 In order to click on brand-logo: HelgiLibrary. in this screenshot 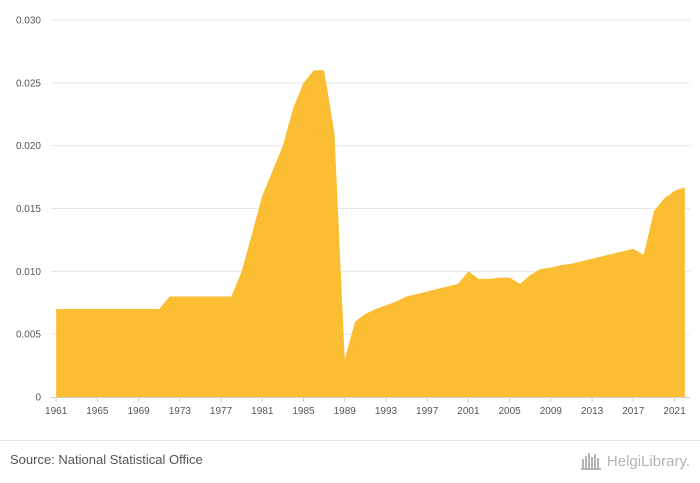, I will do `click(635, 461)`.